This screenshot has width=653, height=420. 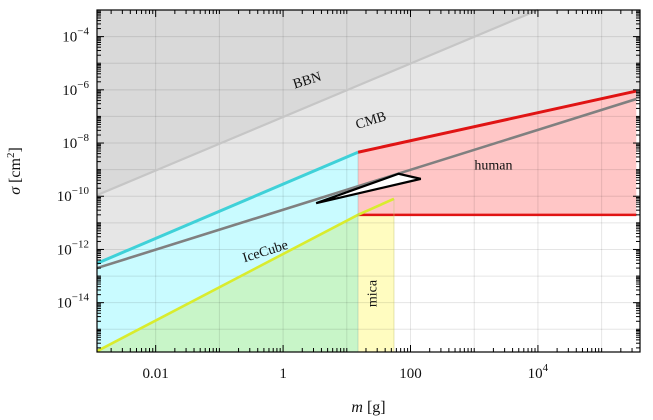 What do you see at coordinates (75, 36) in the screenshot?
I see `y-tick-label: 10⁻⁴` at bounding box center [75, 36].